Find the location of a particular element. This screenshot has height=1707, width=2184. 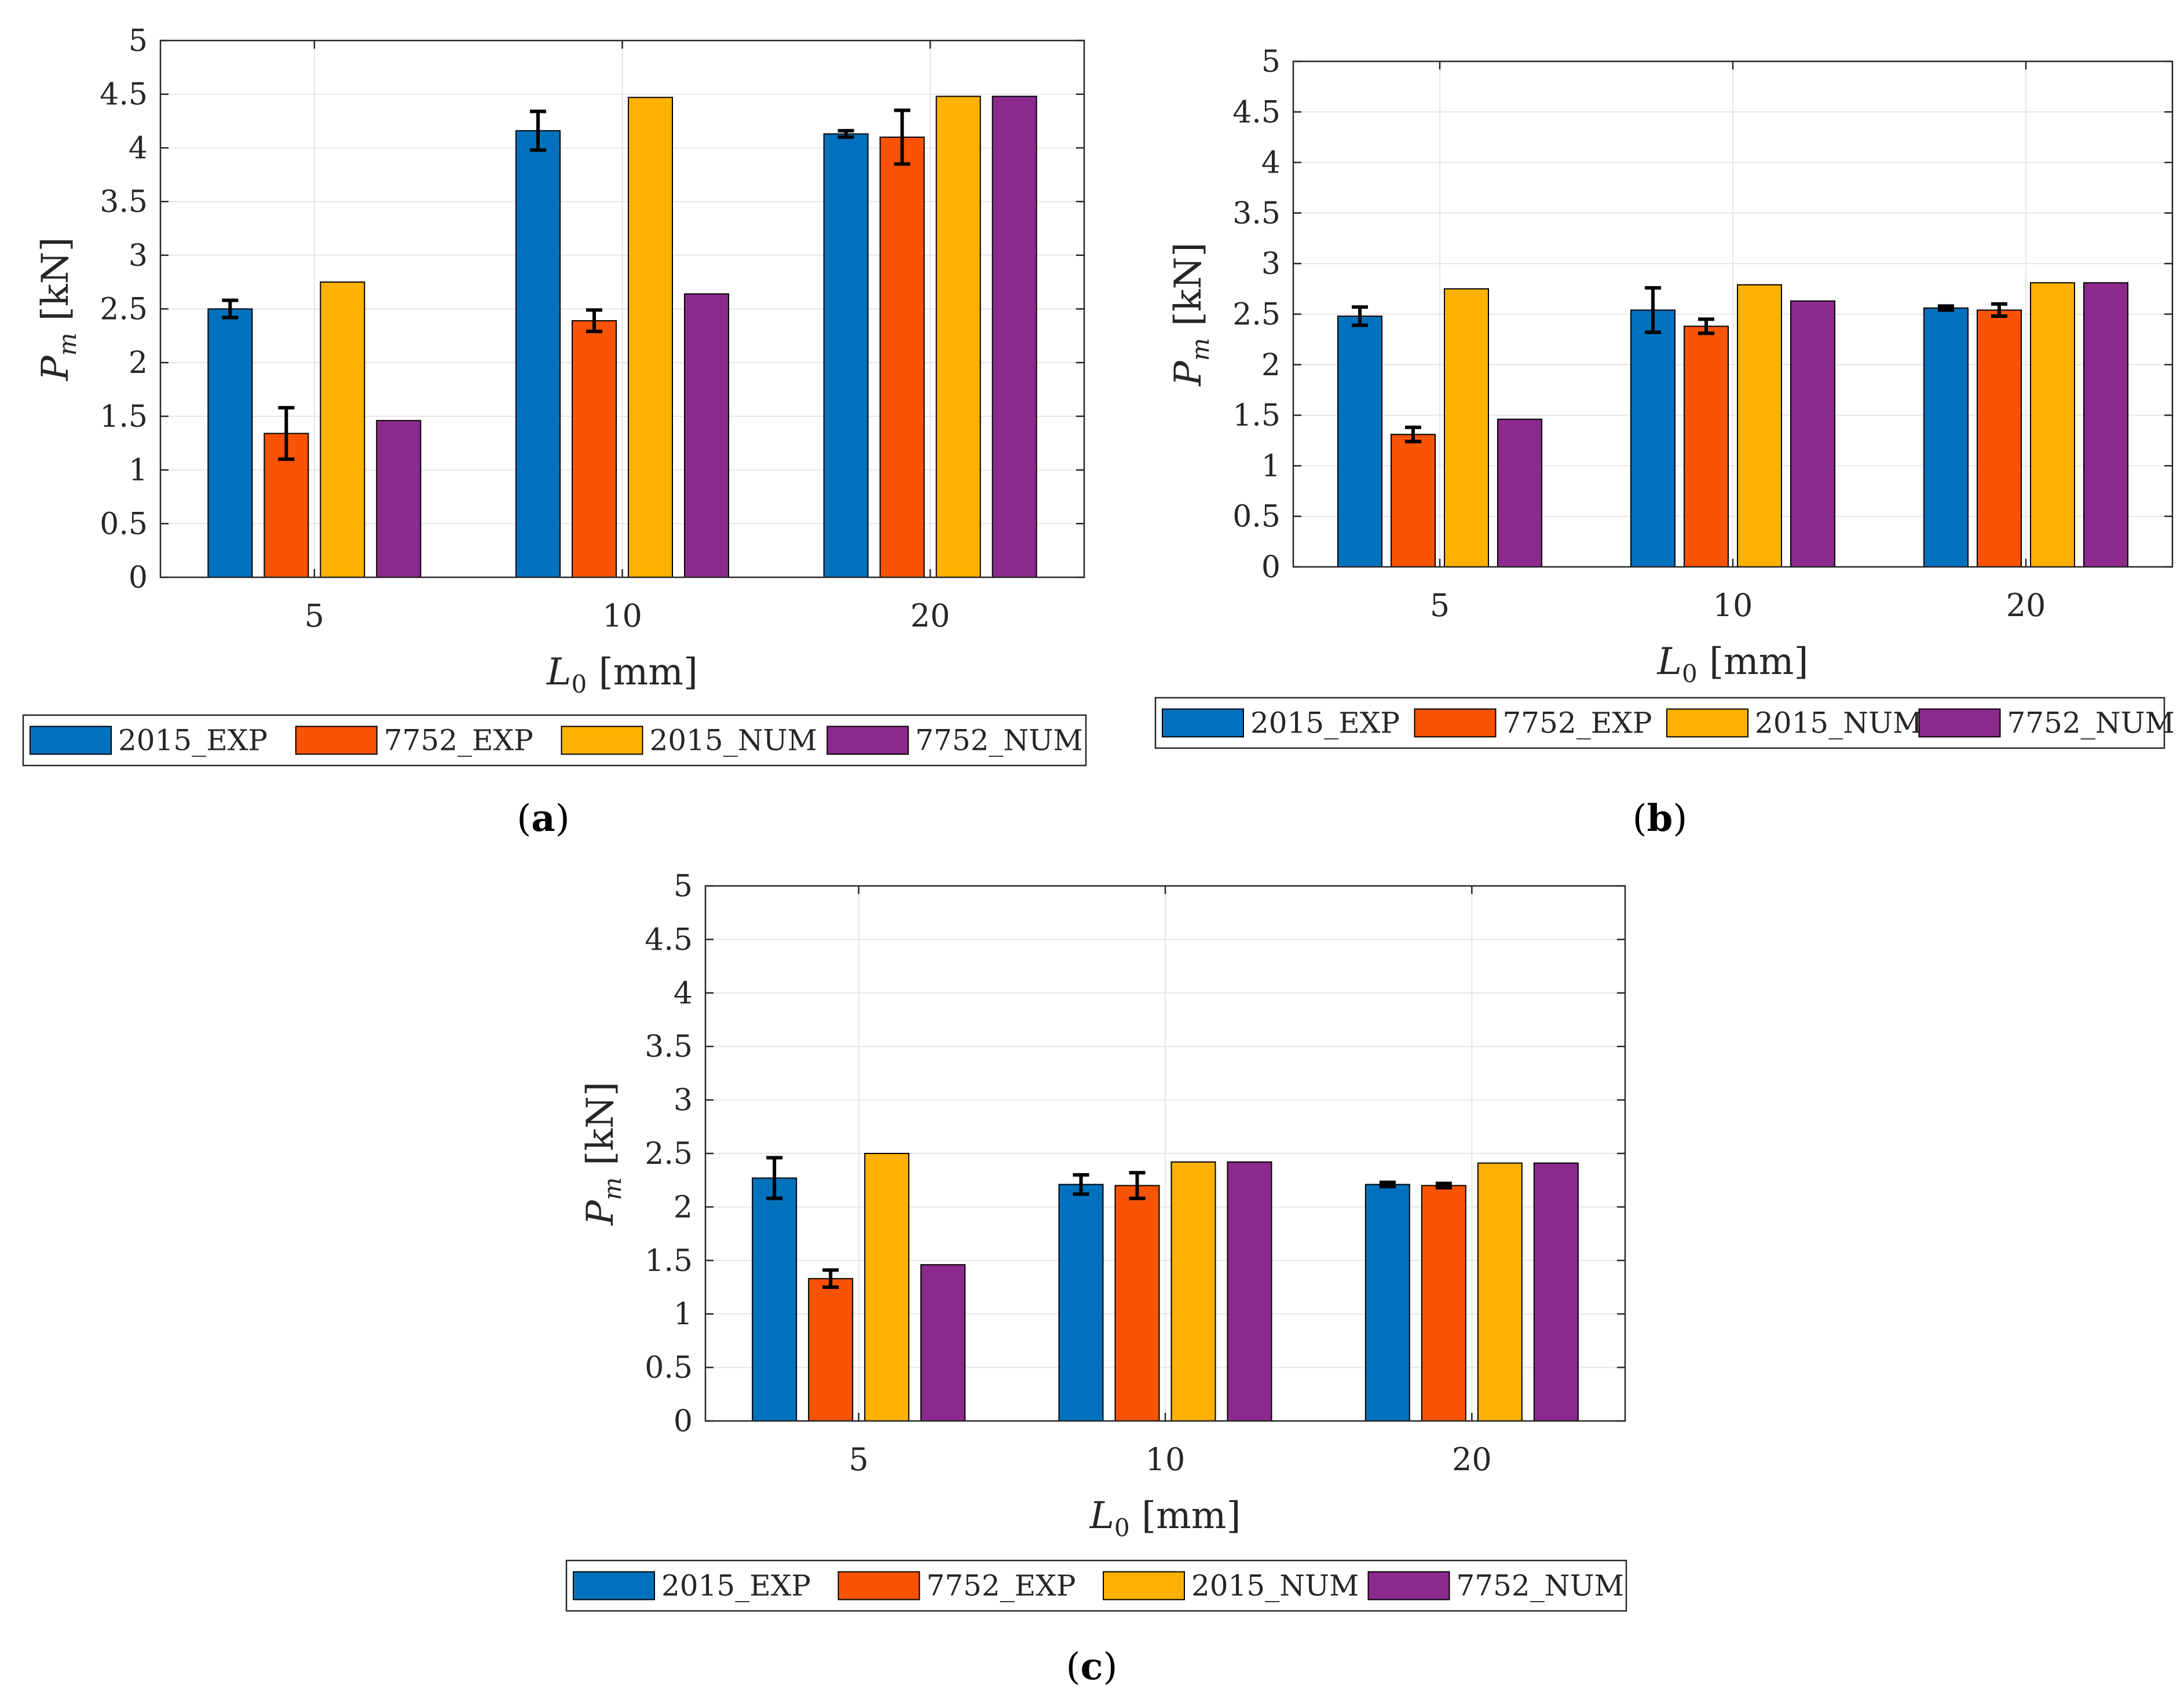

y-axis-label-subscript: m is located at coordinates (1200, 349).